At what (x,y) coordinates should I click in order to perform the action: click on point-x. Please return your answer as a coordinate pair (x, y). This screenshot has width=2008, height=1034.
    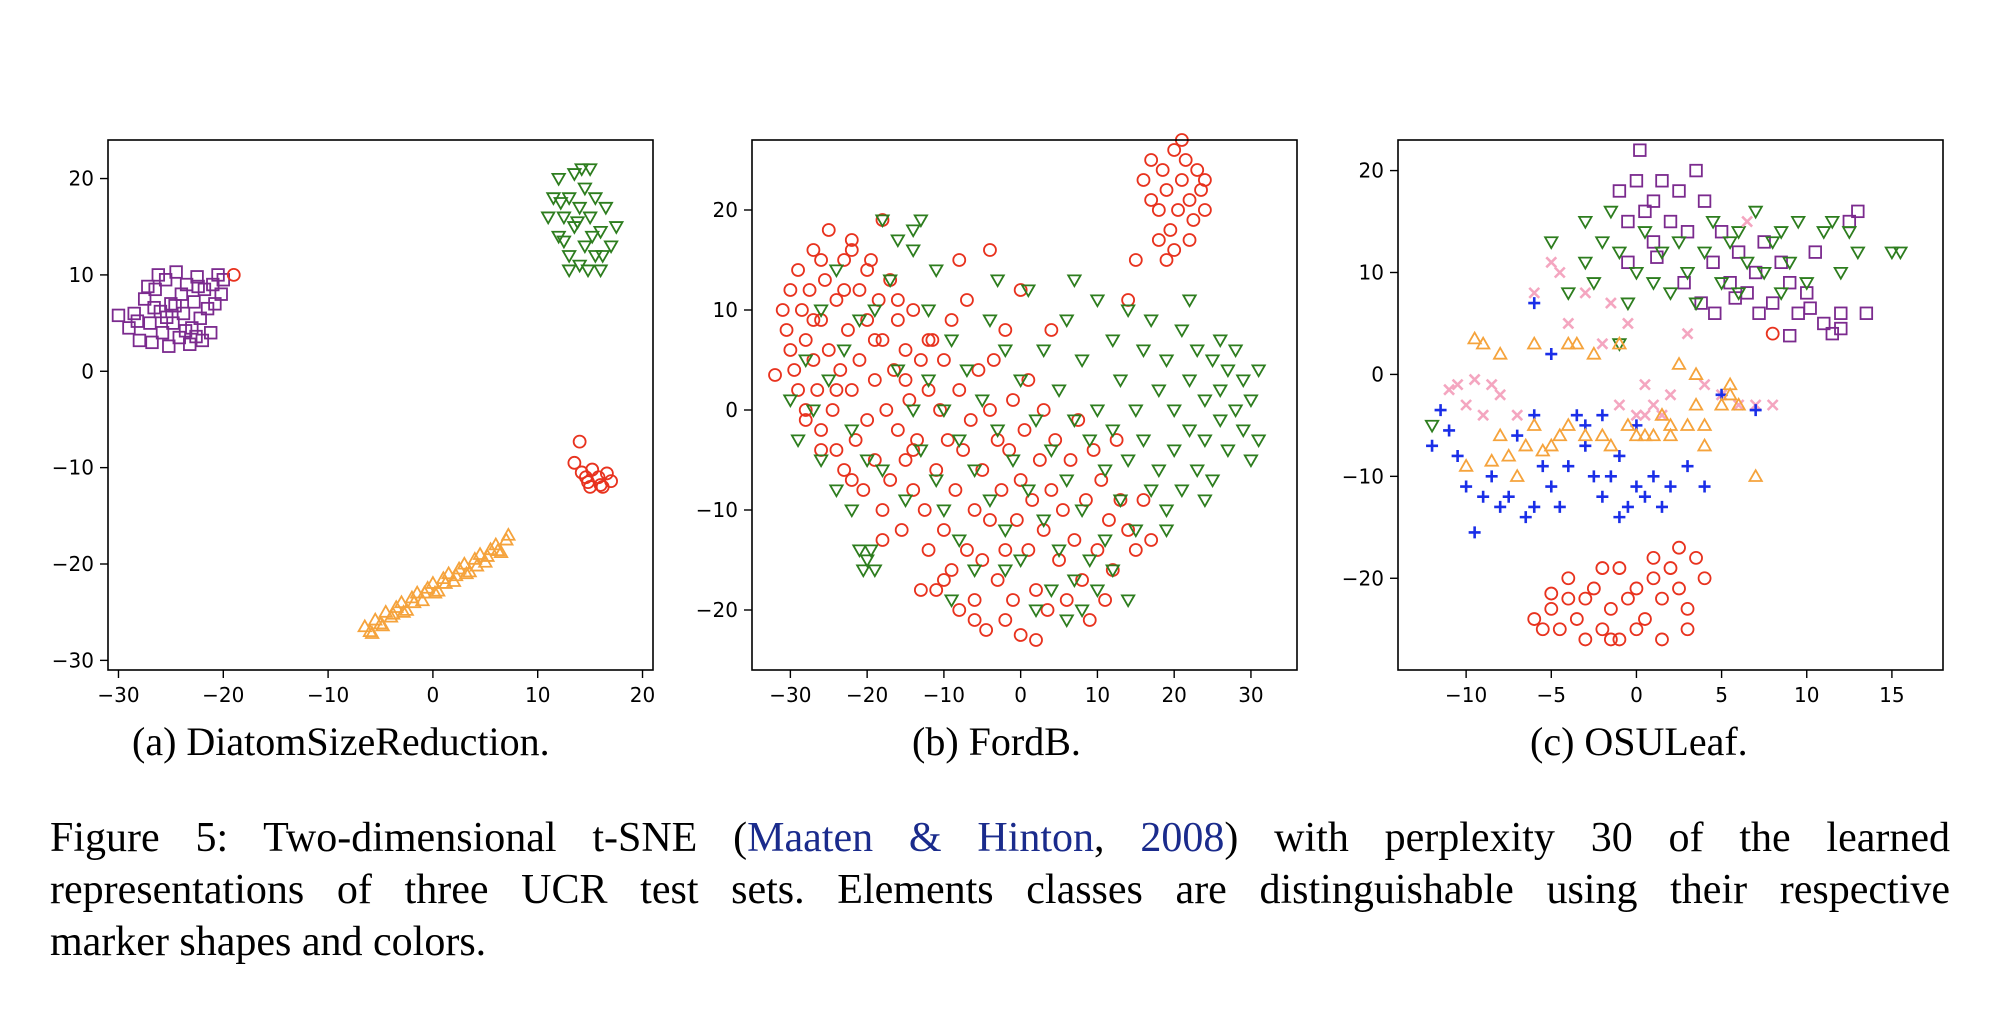
    Looking at the image, I should click on (1687, 333).